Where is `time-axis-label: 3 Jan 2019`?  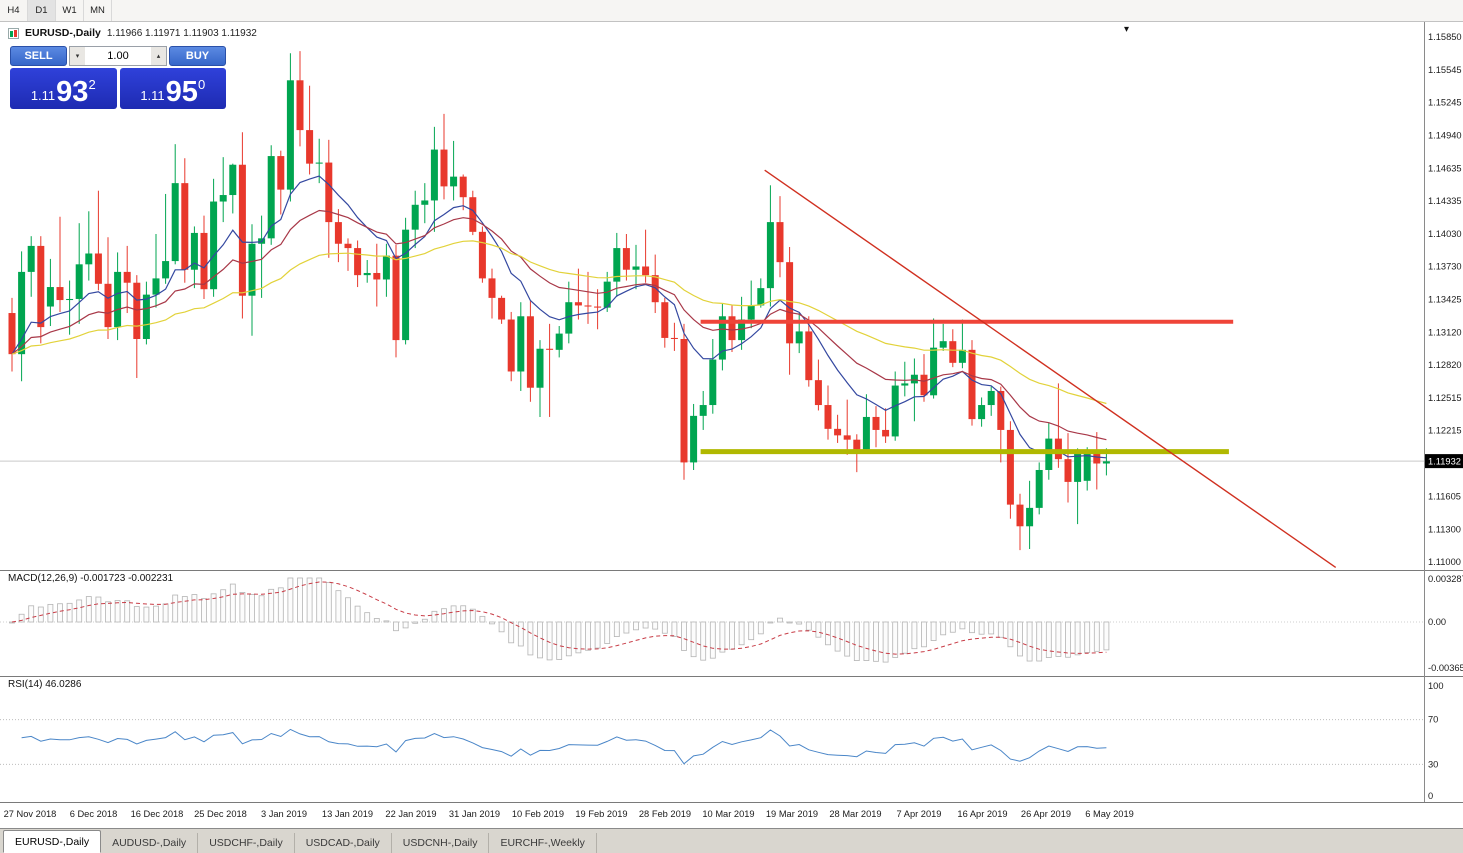
time-axis-label: 3 Jan 2019 is located at coordinates (283, 814).